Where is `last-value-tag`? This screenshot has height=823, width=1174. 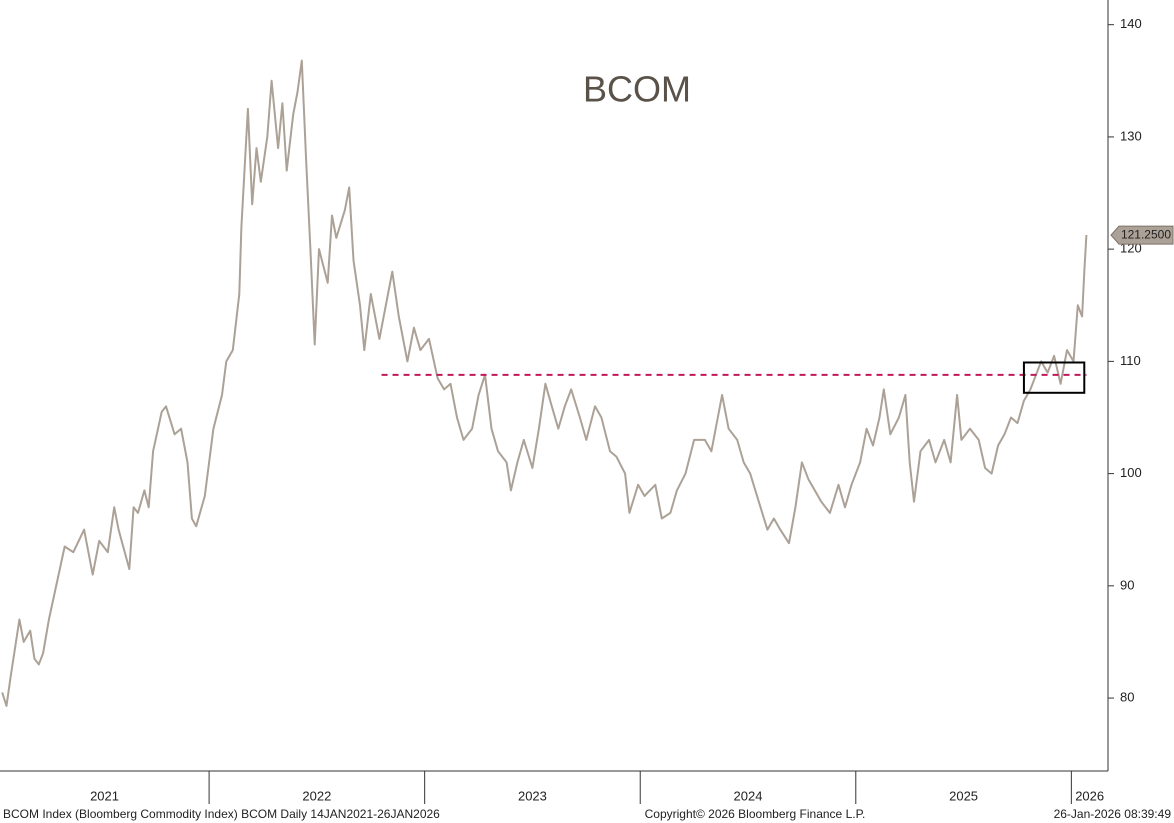 last-value-tag is located at coordinates (1142, 235).